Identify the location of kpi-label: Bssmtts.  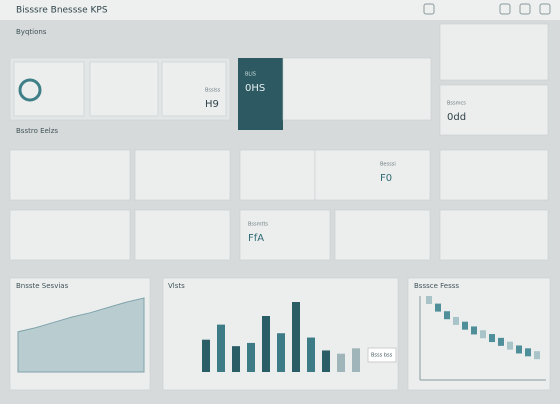
(258, 225).